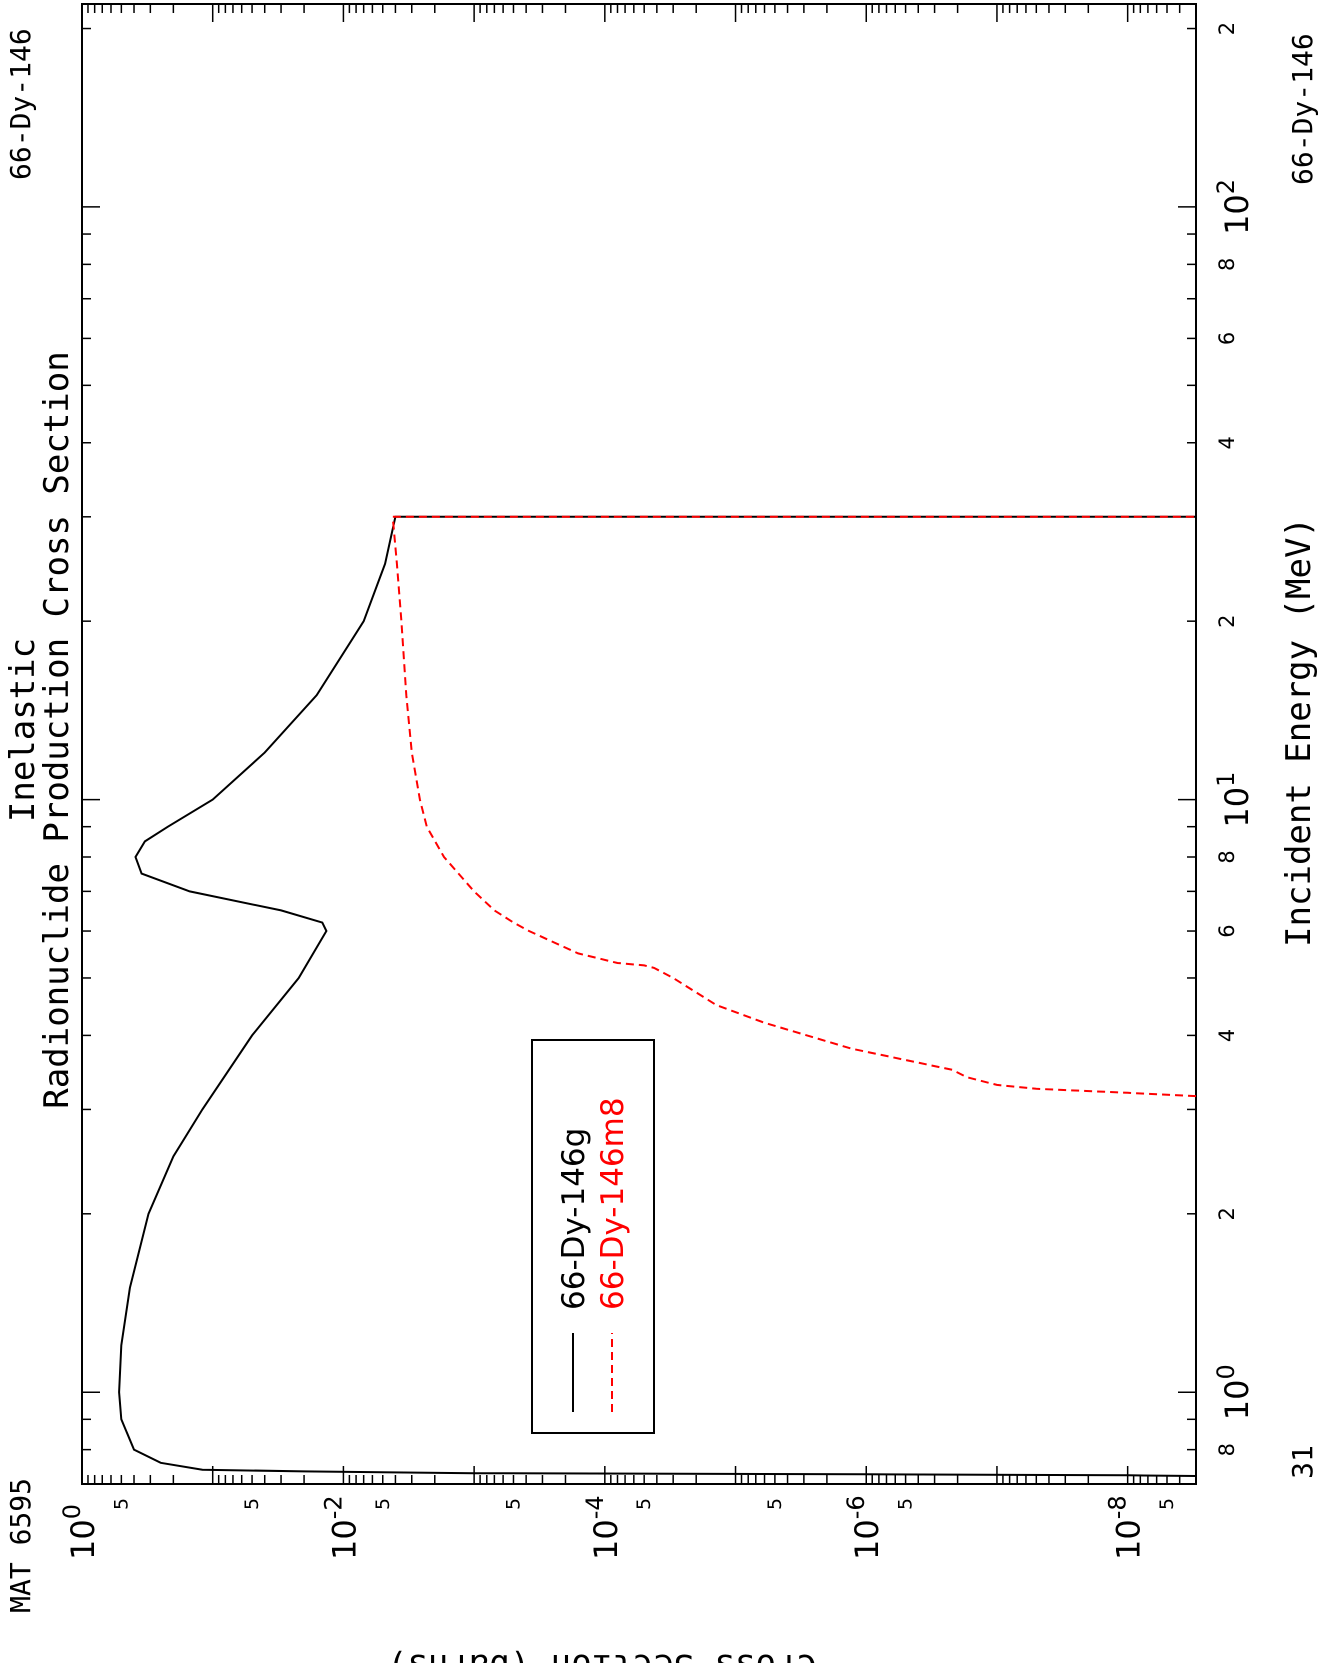  I want to click on legend-label-g: 66-Dy-146g, so click(574, 1219).